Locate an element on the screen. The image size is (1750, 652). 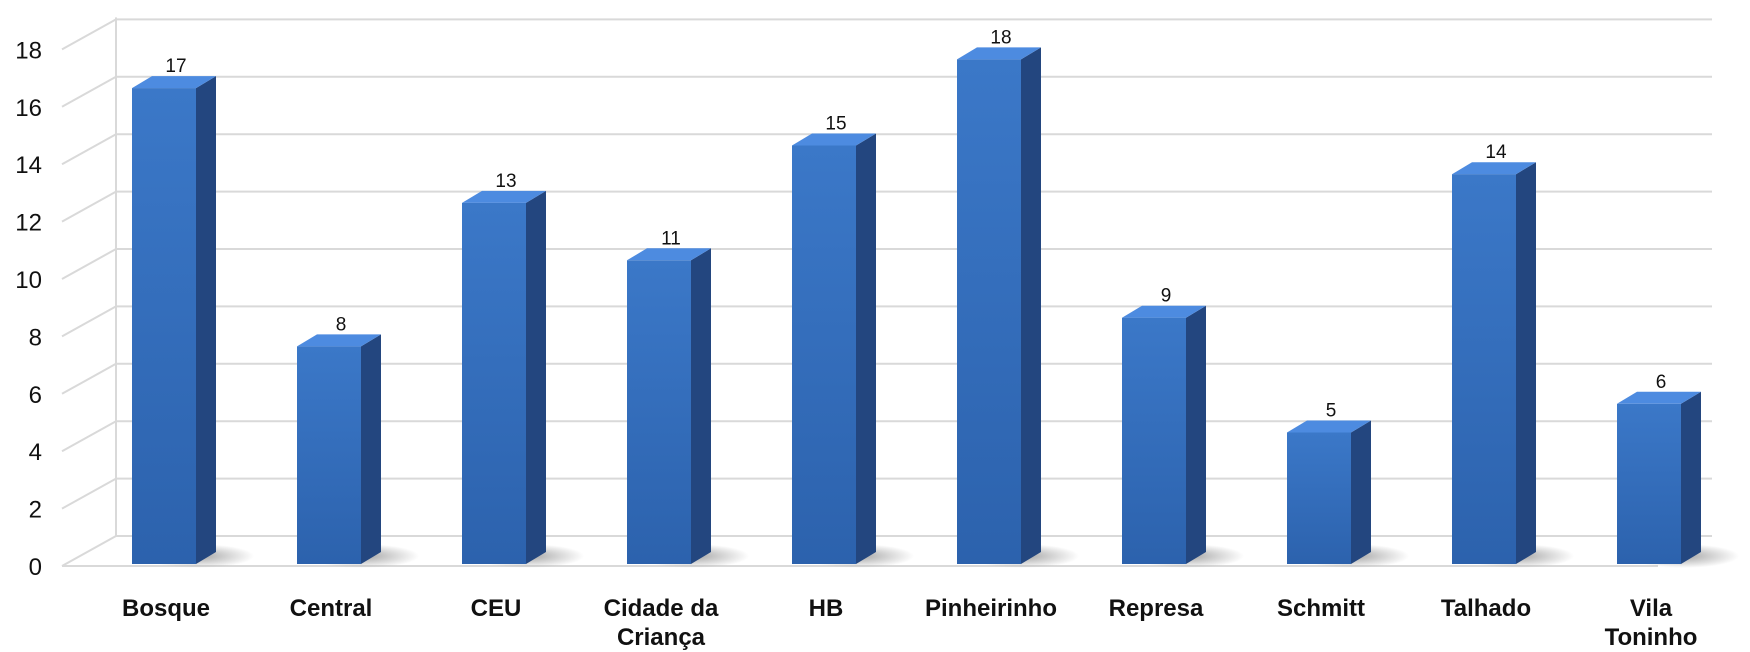
x-tick-label: Central is located at coordinates (331, 608).